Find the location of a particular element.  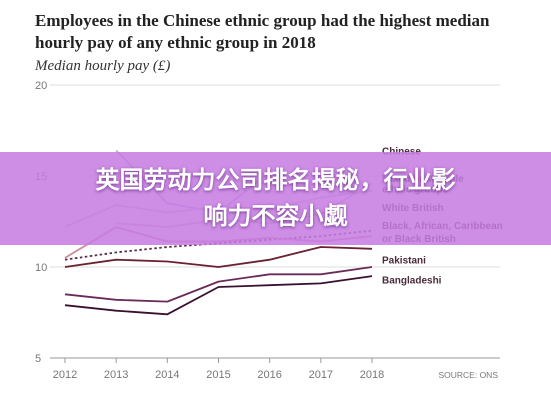

y-tick-label: 20 is located at coordinates (41, 86).